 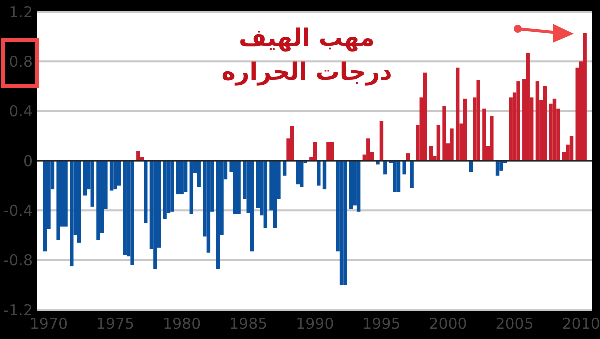 What do you see at coordinates (21, 61) in the screenshot?
I see `y-tick-label: 0.8` at bounding box center [21, 61].